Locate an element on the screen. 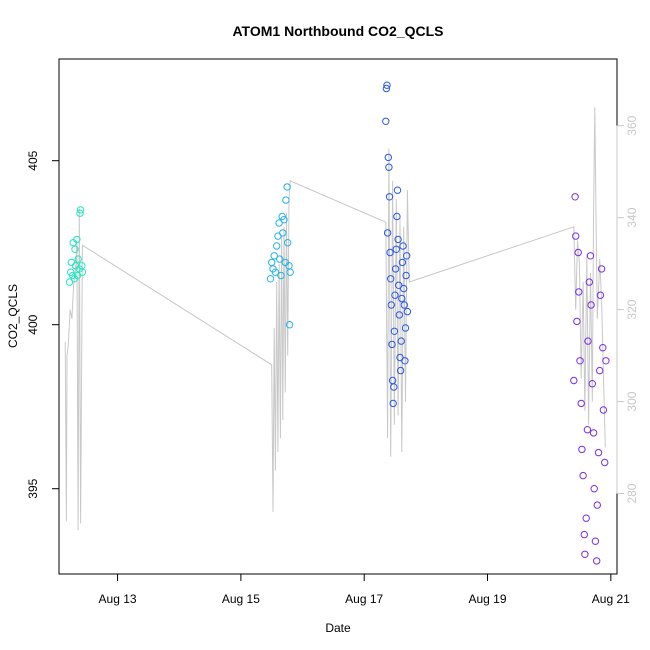 The image size is (650, 650). chart-title: ATOM1 Northbound CO2_QCLS is located at coordinates (337, 31).